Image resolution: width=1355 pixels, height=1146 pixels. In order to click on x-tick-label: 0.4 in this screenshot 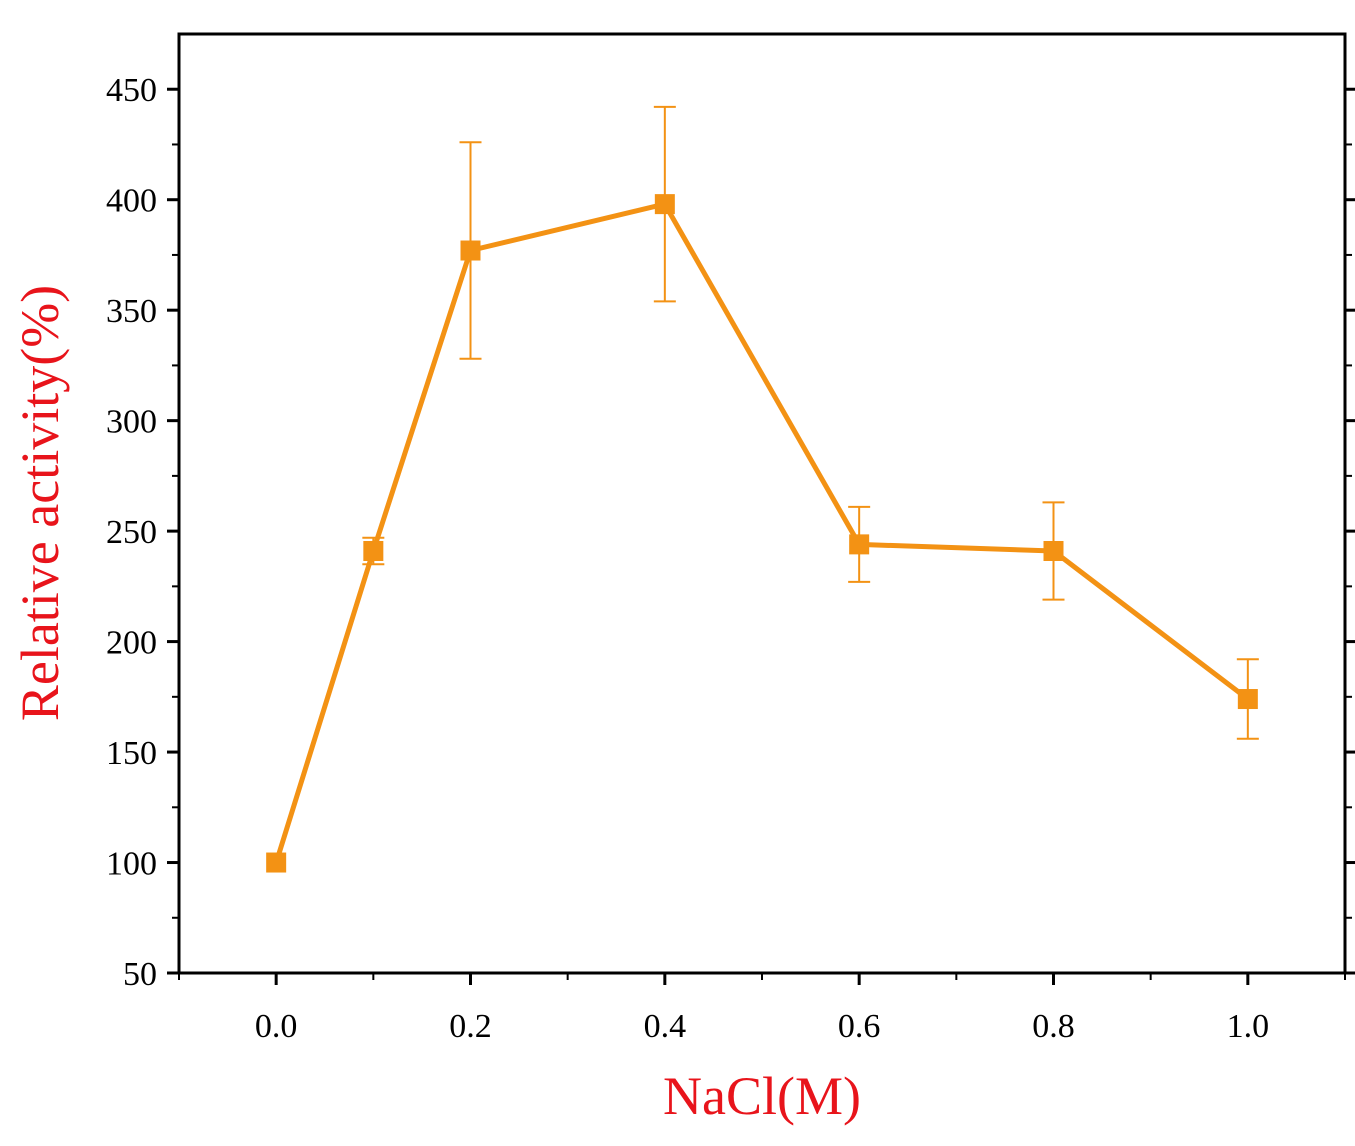, I will do `click(665, 1026)`.